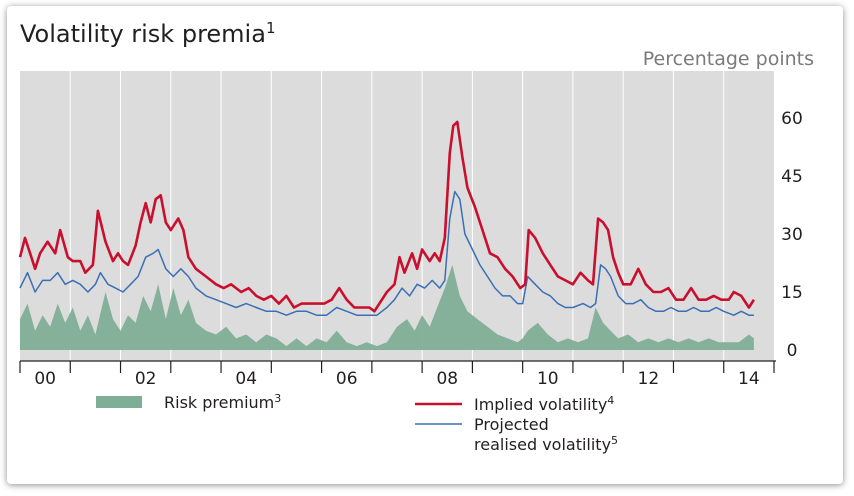 The width and height of the screenshot is (854, 496). What do you see at coordinates (542, 444) in the screenshot?
I see `legend-label-line-2: realised volatility` at bounding box center [542, 444].